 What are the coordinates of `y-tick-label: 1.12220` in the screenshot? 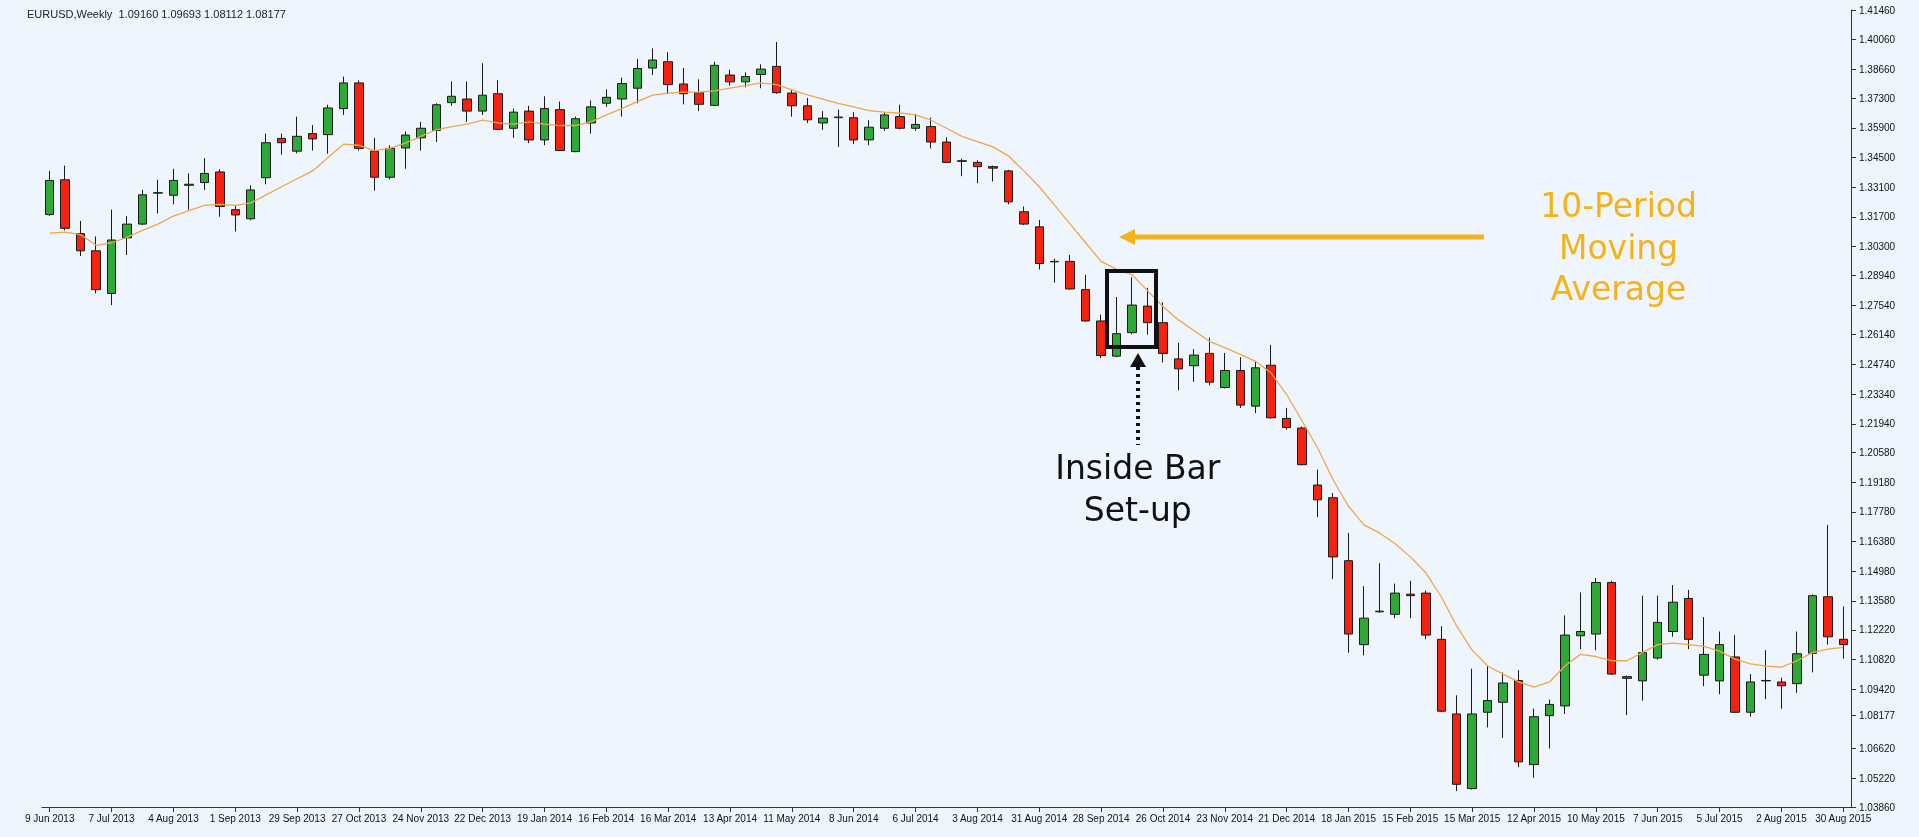 It's located at (1877, 630).